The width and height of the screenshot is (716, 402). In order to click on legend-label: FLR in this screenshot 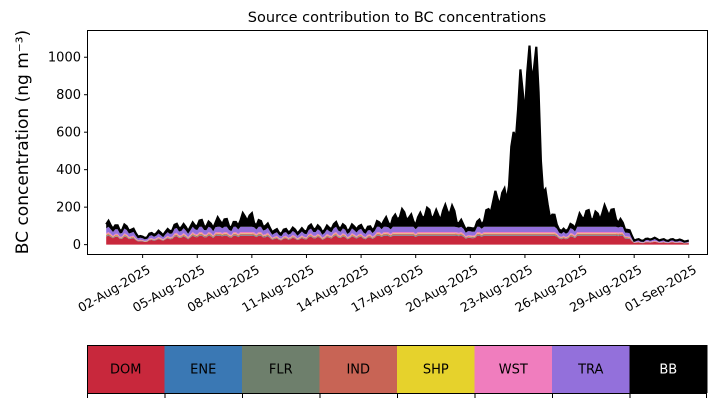, I will do `click(281, 370)`.